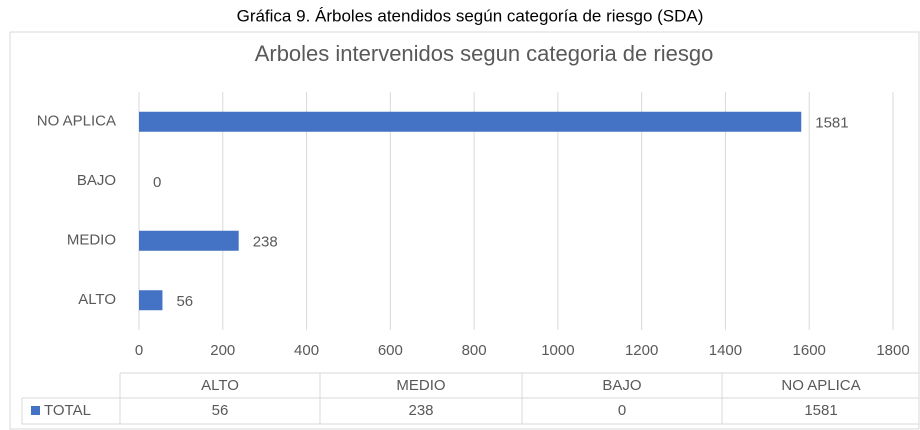 The height and width of the screenshot is (430, 920). What do you see at coordinates (809, 350) in the screenshot?
I see `x-tick-label: 1600` at bounding box center [809, 350].